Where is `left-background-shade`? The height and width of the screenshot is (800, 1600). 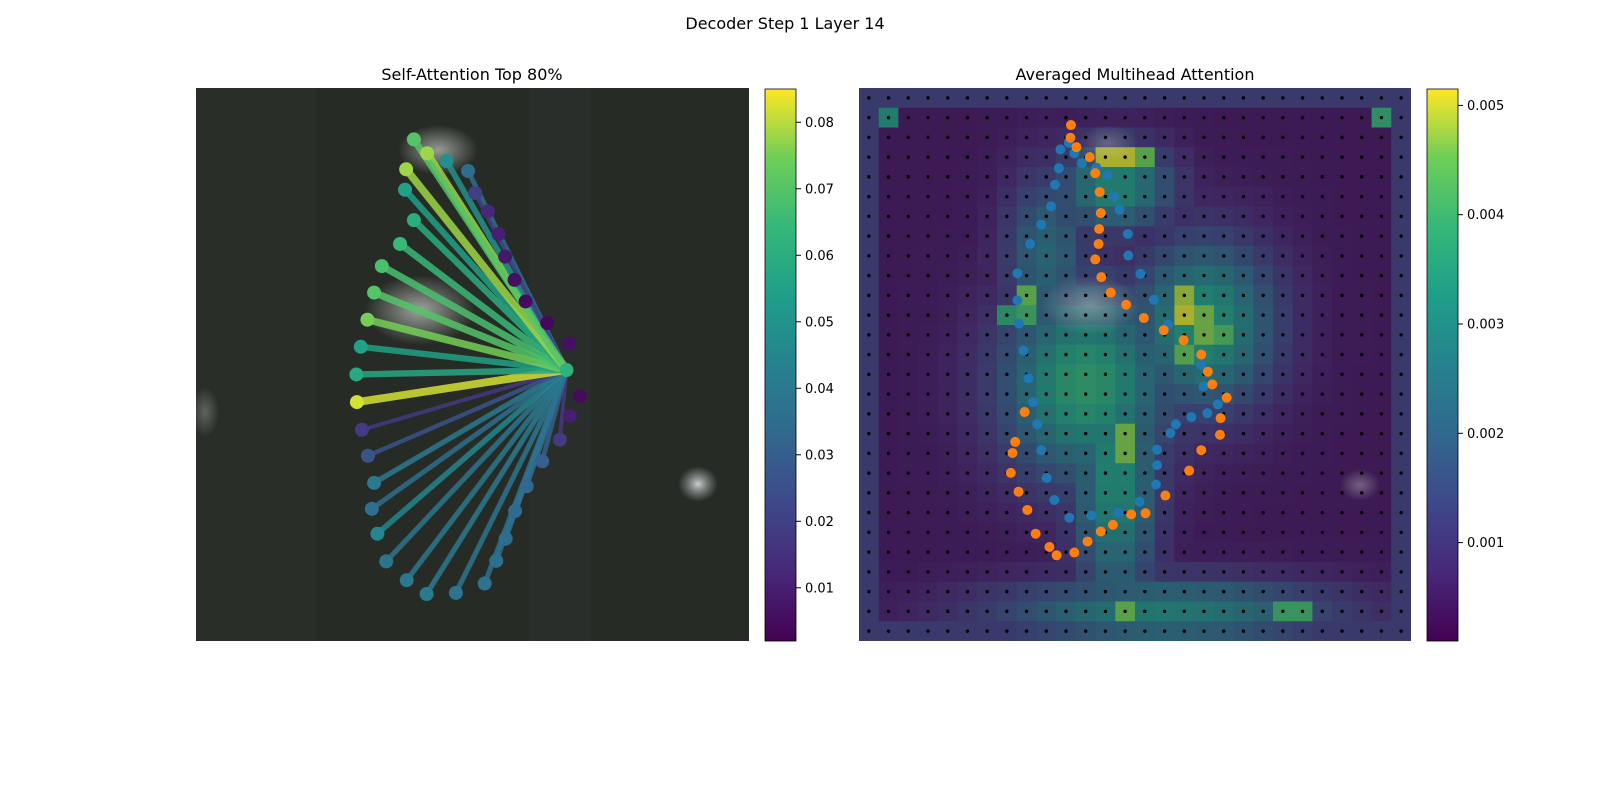 left-background-shade is located at coordinates (256, 364).